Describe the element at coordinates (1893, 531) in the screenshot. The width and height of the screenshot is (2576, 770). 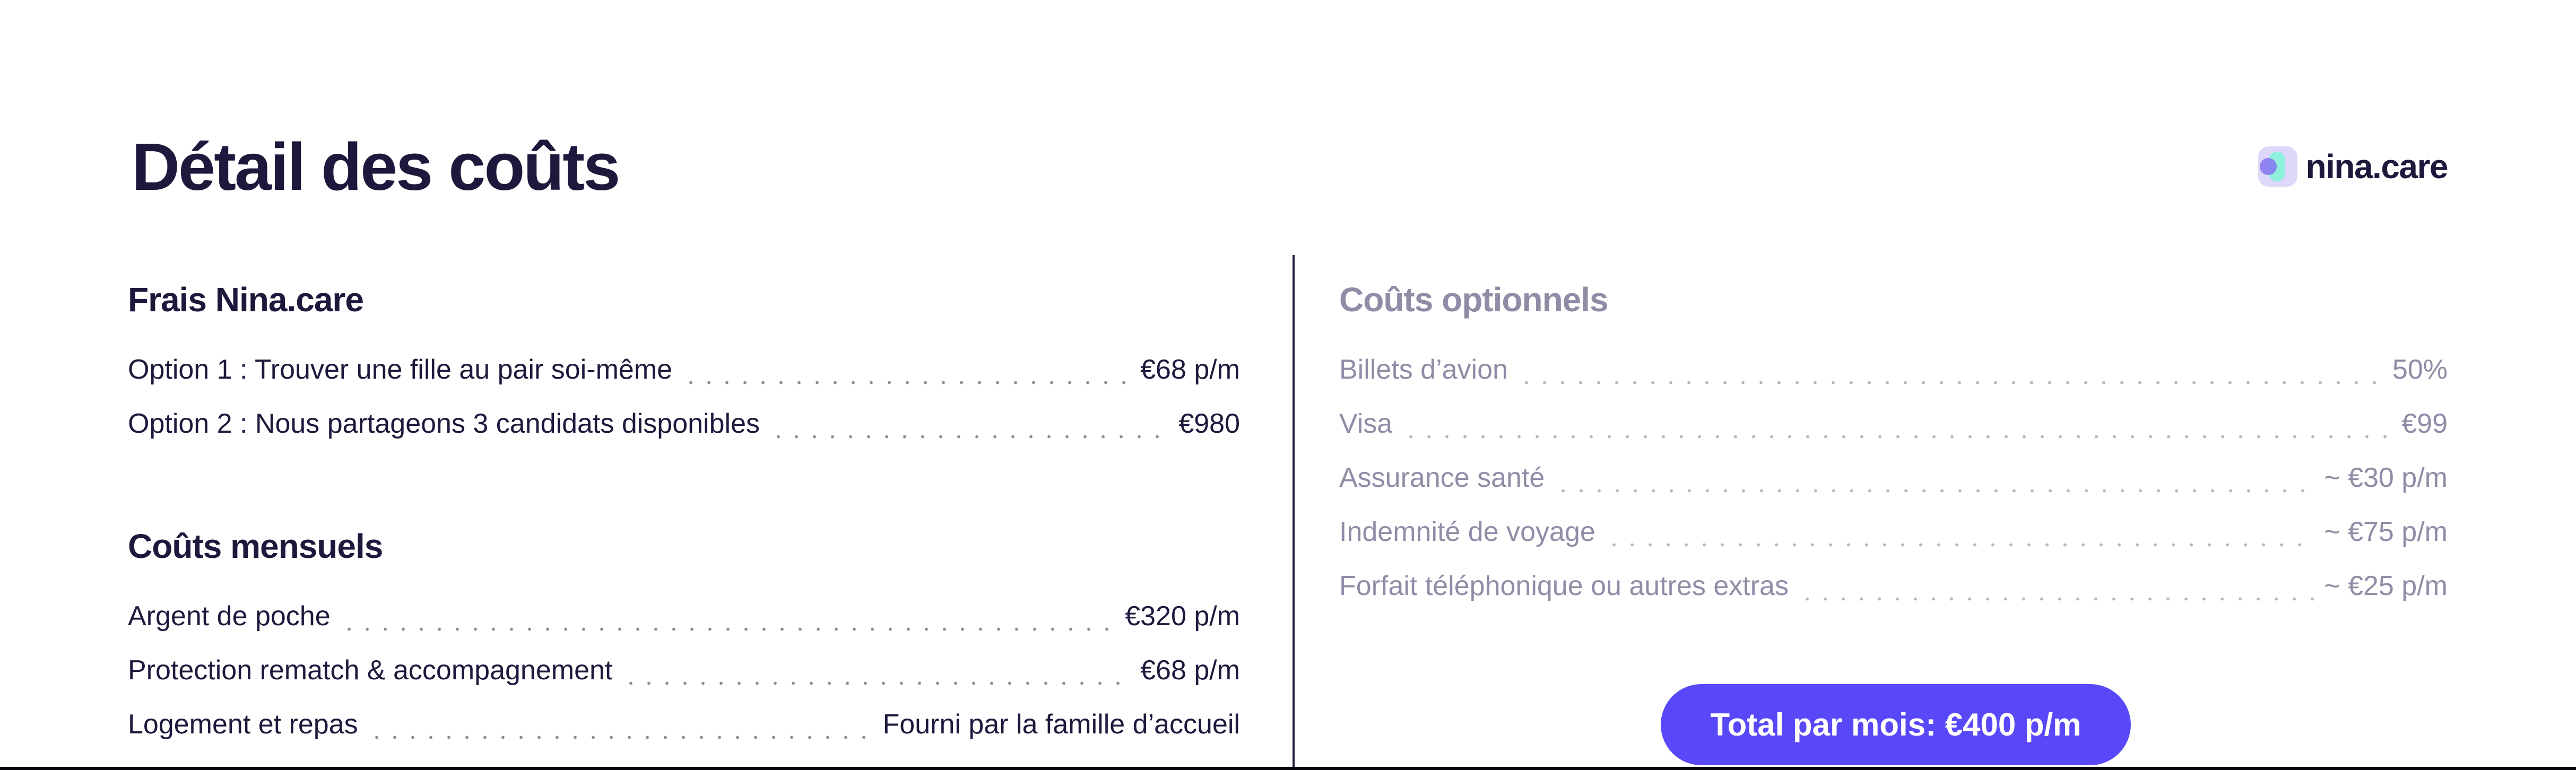
I see `cost-row-travel-allowance: Indemnité de voyage ~ €75 p/m` at that location.